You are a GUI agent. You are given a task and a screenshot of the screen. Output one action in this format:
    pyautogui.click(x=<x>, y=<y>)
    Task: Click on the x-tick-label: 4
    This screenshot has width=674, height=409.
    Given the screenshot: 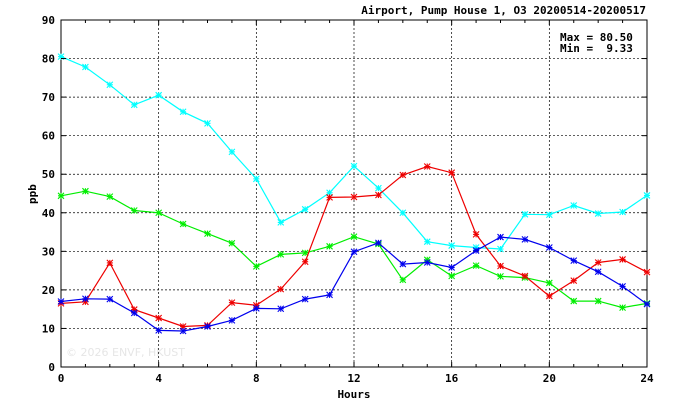 What is the action you would take?
    pyautogui.click(x=158, y=378)
    